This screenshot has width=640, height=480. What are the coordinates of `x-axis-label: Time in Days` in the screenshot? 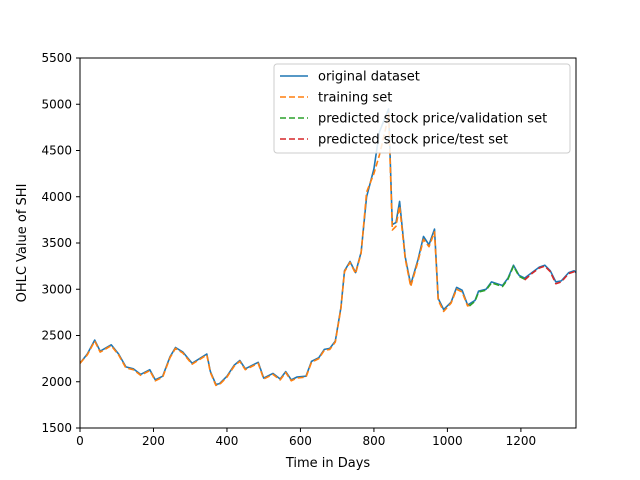 It's located at (328, 463).